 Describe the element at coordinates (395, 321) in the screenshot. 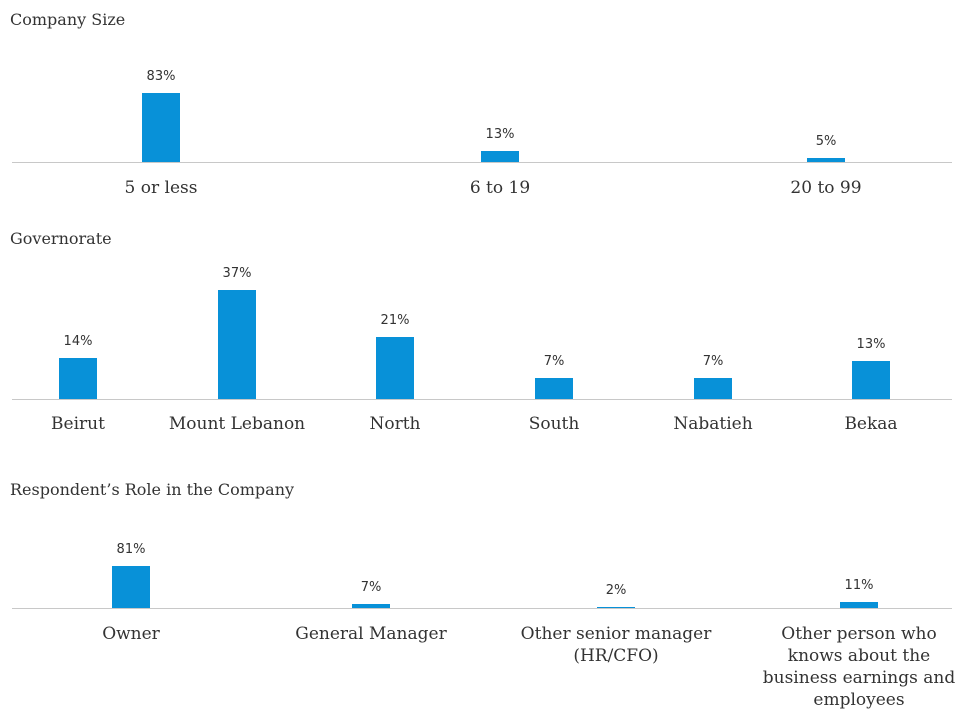

I see `value-label: 21%` at that location.